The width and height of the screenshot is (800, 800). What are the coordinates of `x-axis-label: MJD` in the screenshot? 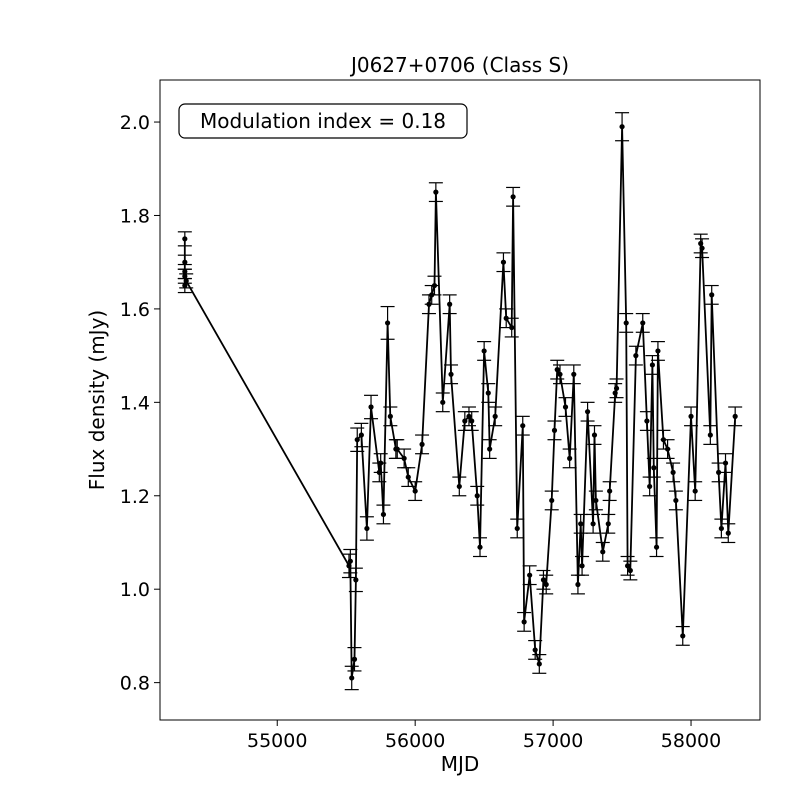 It's located at (460, 764).